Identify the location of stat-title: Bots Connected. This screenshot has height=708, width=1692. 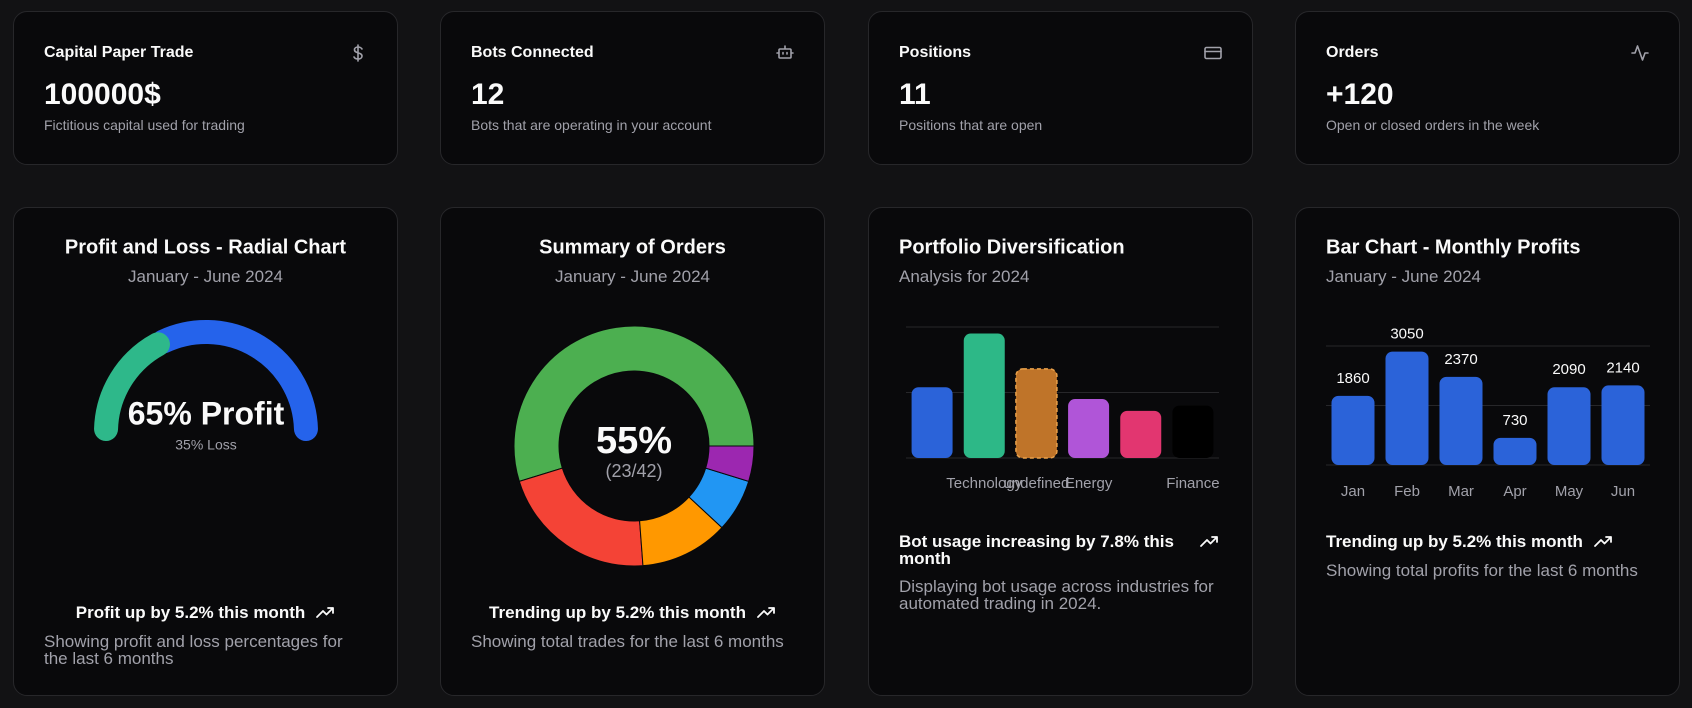
(532, 52).